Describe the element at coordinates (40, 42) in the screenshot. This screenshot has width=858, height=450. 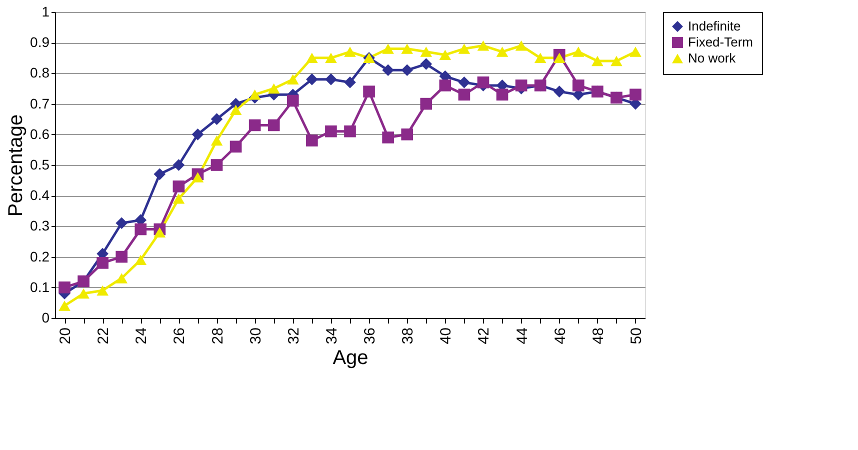
I see `y-tick-label: 0.9` at that location.